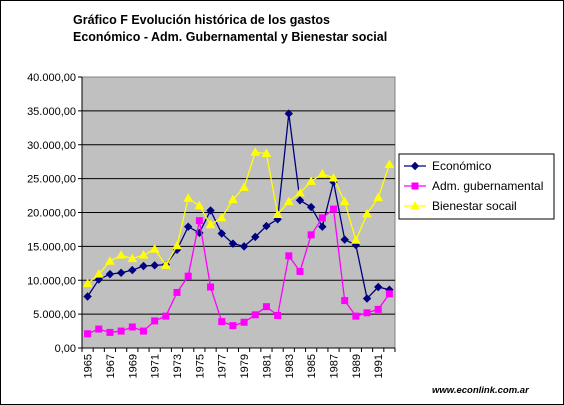 The height and width of the screenshot is (405, 564). I want to click on source-credit: www.econlink.com.ar, so click(480, 390).